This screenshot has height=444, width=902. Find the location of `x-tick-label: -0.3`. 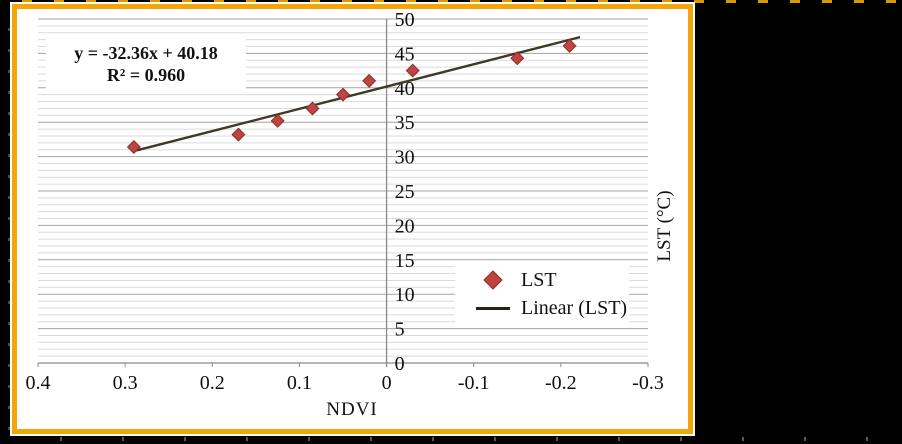

x-tick-label: -0.3 is located at coordinates (648, 383).